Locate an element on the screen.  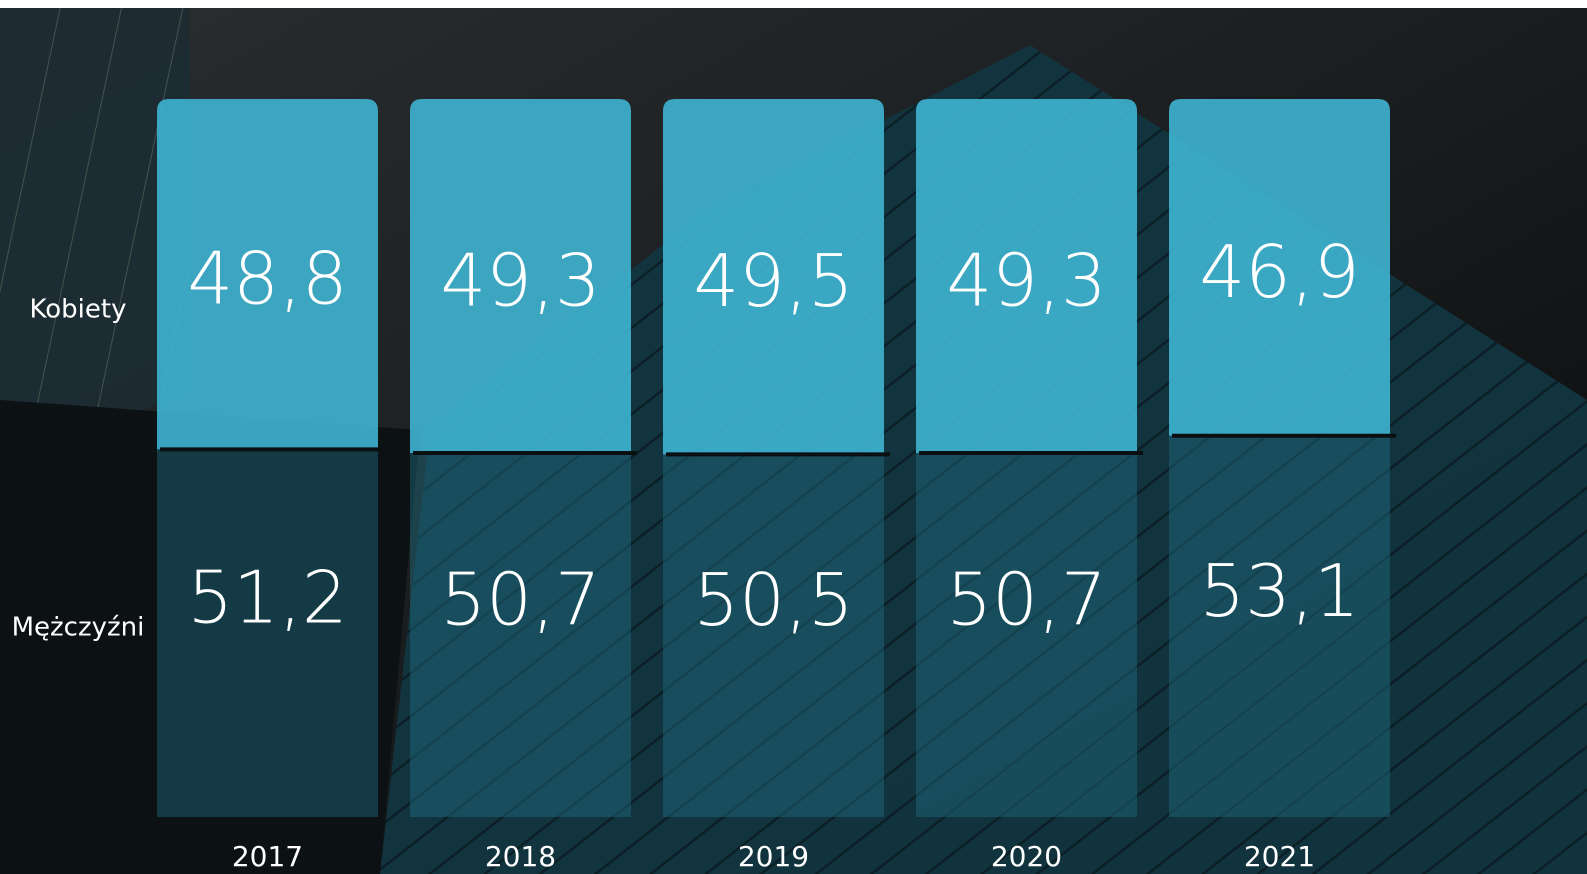
bar-mezczyzni-2021 is located at coordinates (1279, 626).